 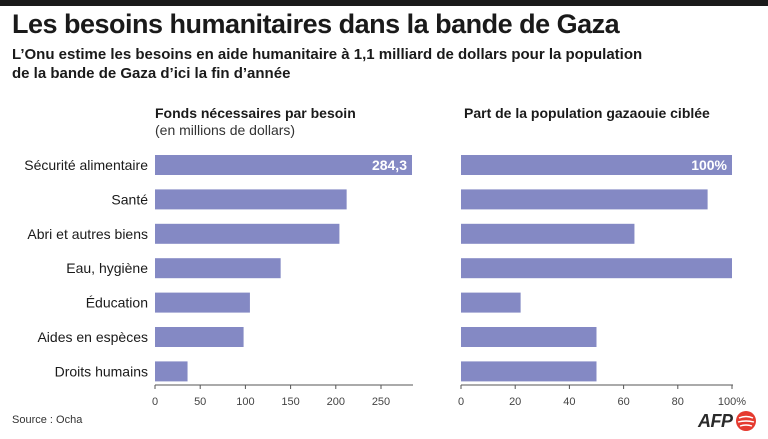 What do you see at coordinates (101, 371) in the screenshot?
I see `category-label: Droits humains` at bounding box center [101, 371].